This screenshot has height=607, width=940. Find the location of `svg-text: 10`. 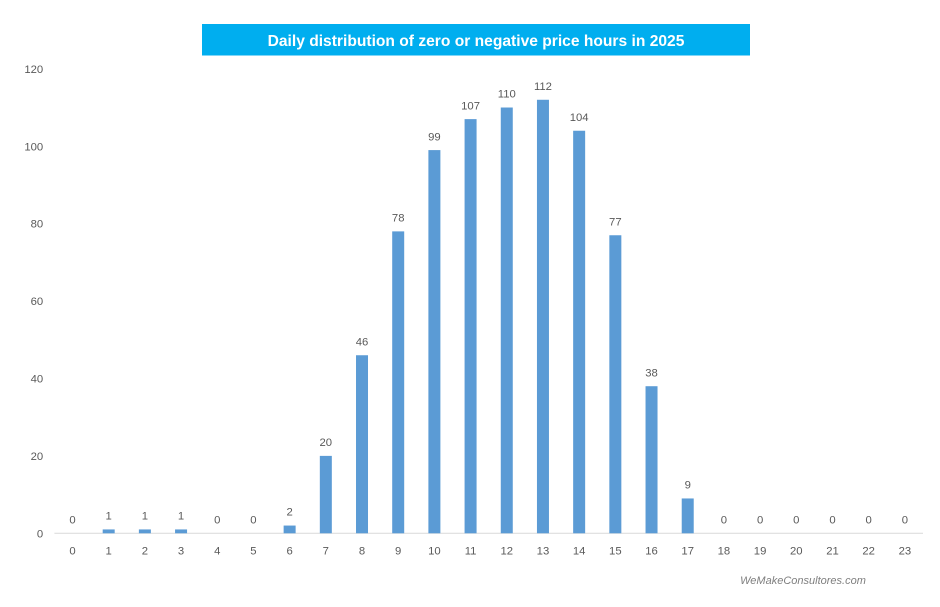

svg-text: 10 is located at coordinates (434, 552).